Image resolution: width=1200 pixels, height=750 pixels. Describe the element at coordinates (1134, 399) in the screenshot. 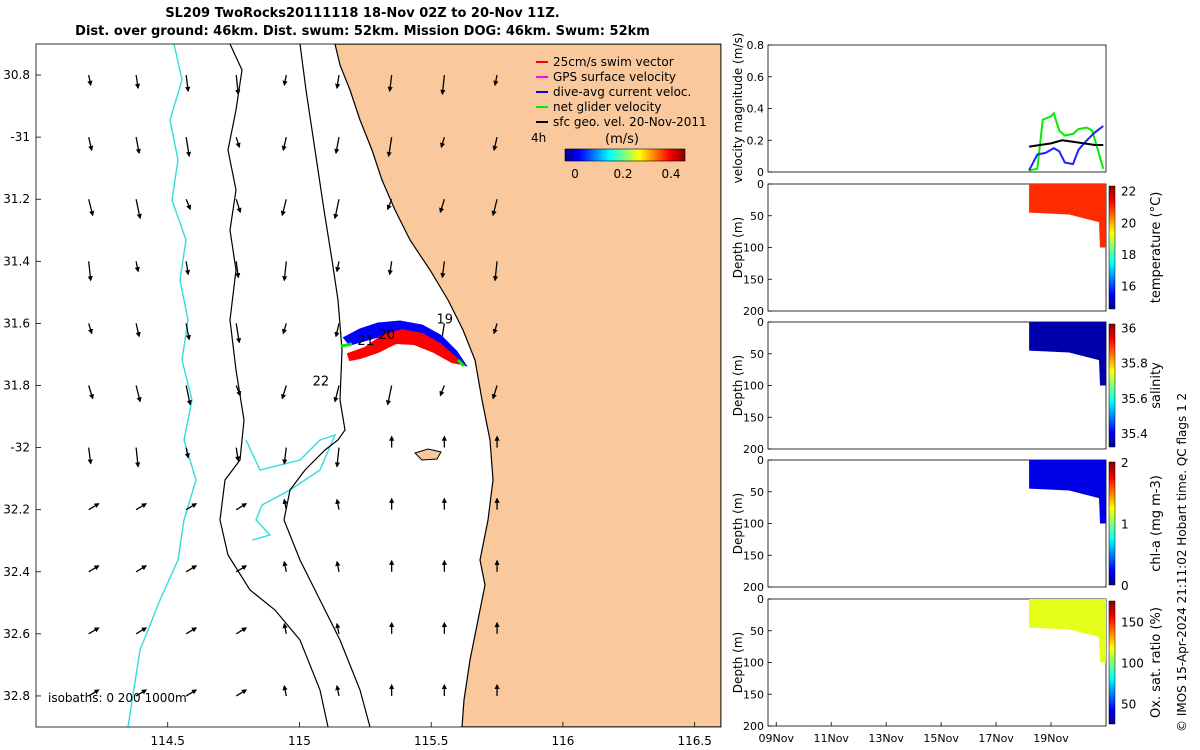

I see `profile-colorbar-tick: 35.6` at that location.